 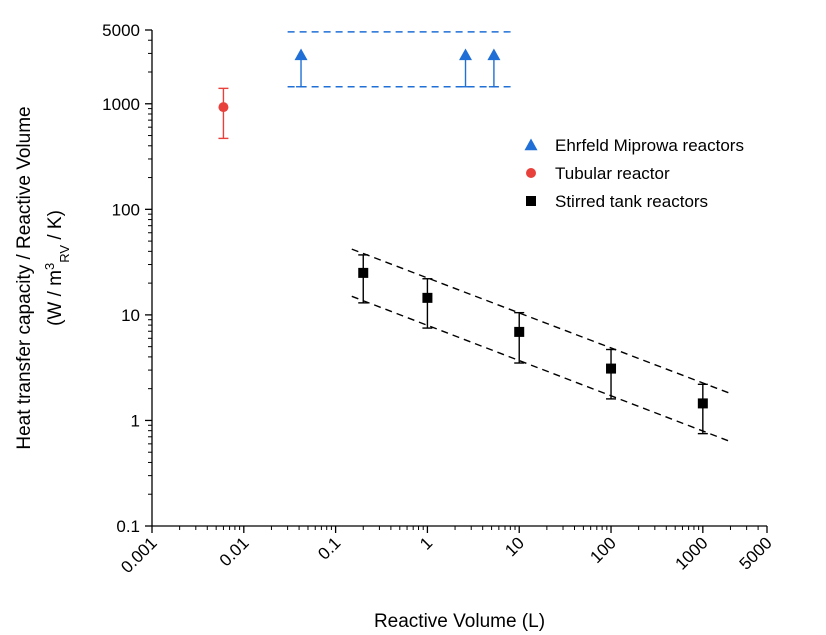 I want to click on x-tick-label: 1, so click(x=426, y=543).